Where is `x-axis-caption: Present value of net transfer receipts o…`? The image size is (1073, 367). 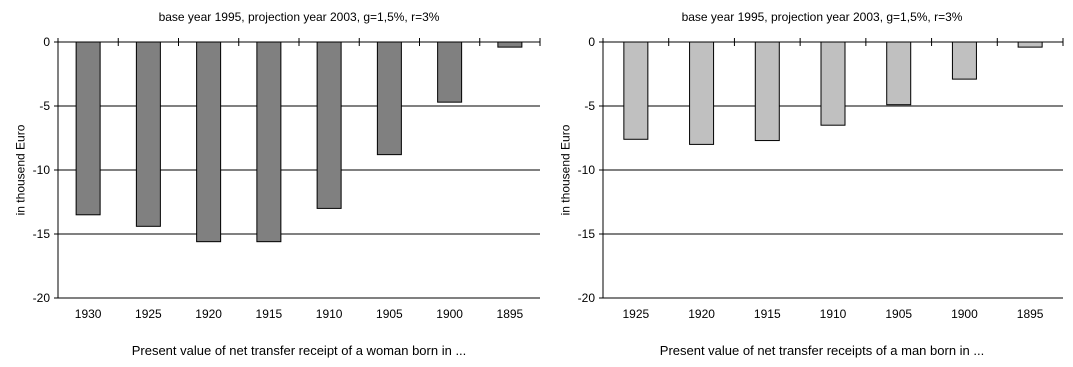 x-axis-caption: Present value of net transfer receipts o… is located at coordinates (822, 350).